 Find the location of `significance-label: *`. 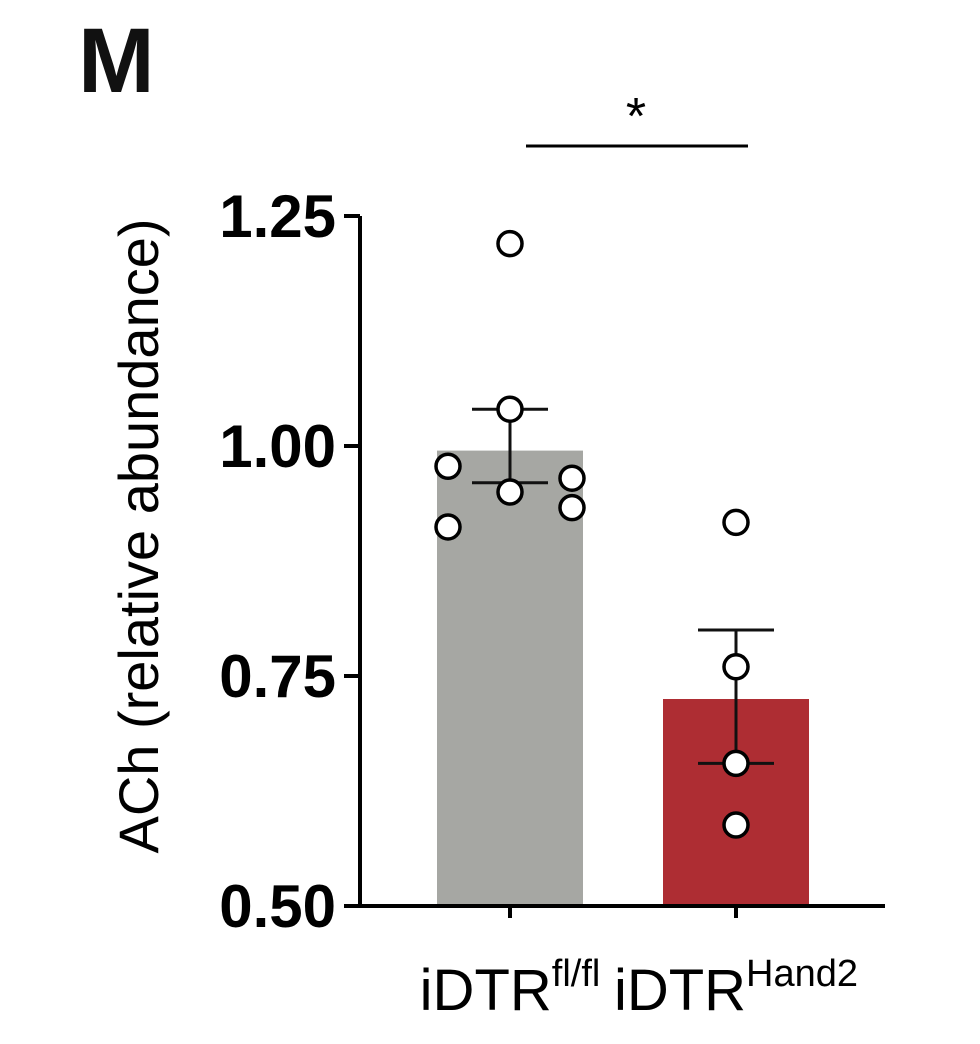

significance-label: * is located at coordinates (636, 117).